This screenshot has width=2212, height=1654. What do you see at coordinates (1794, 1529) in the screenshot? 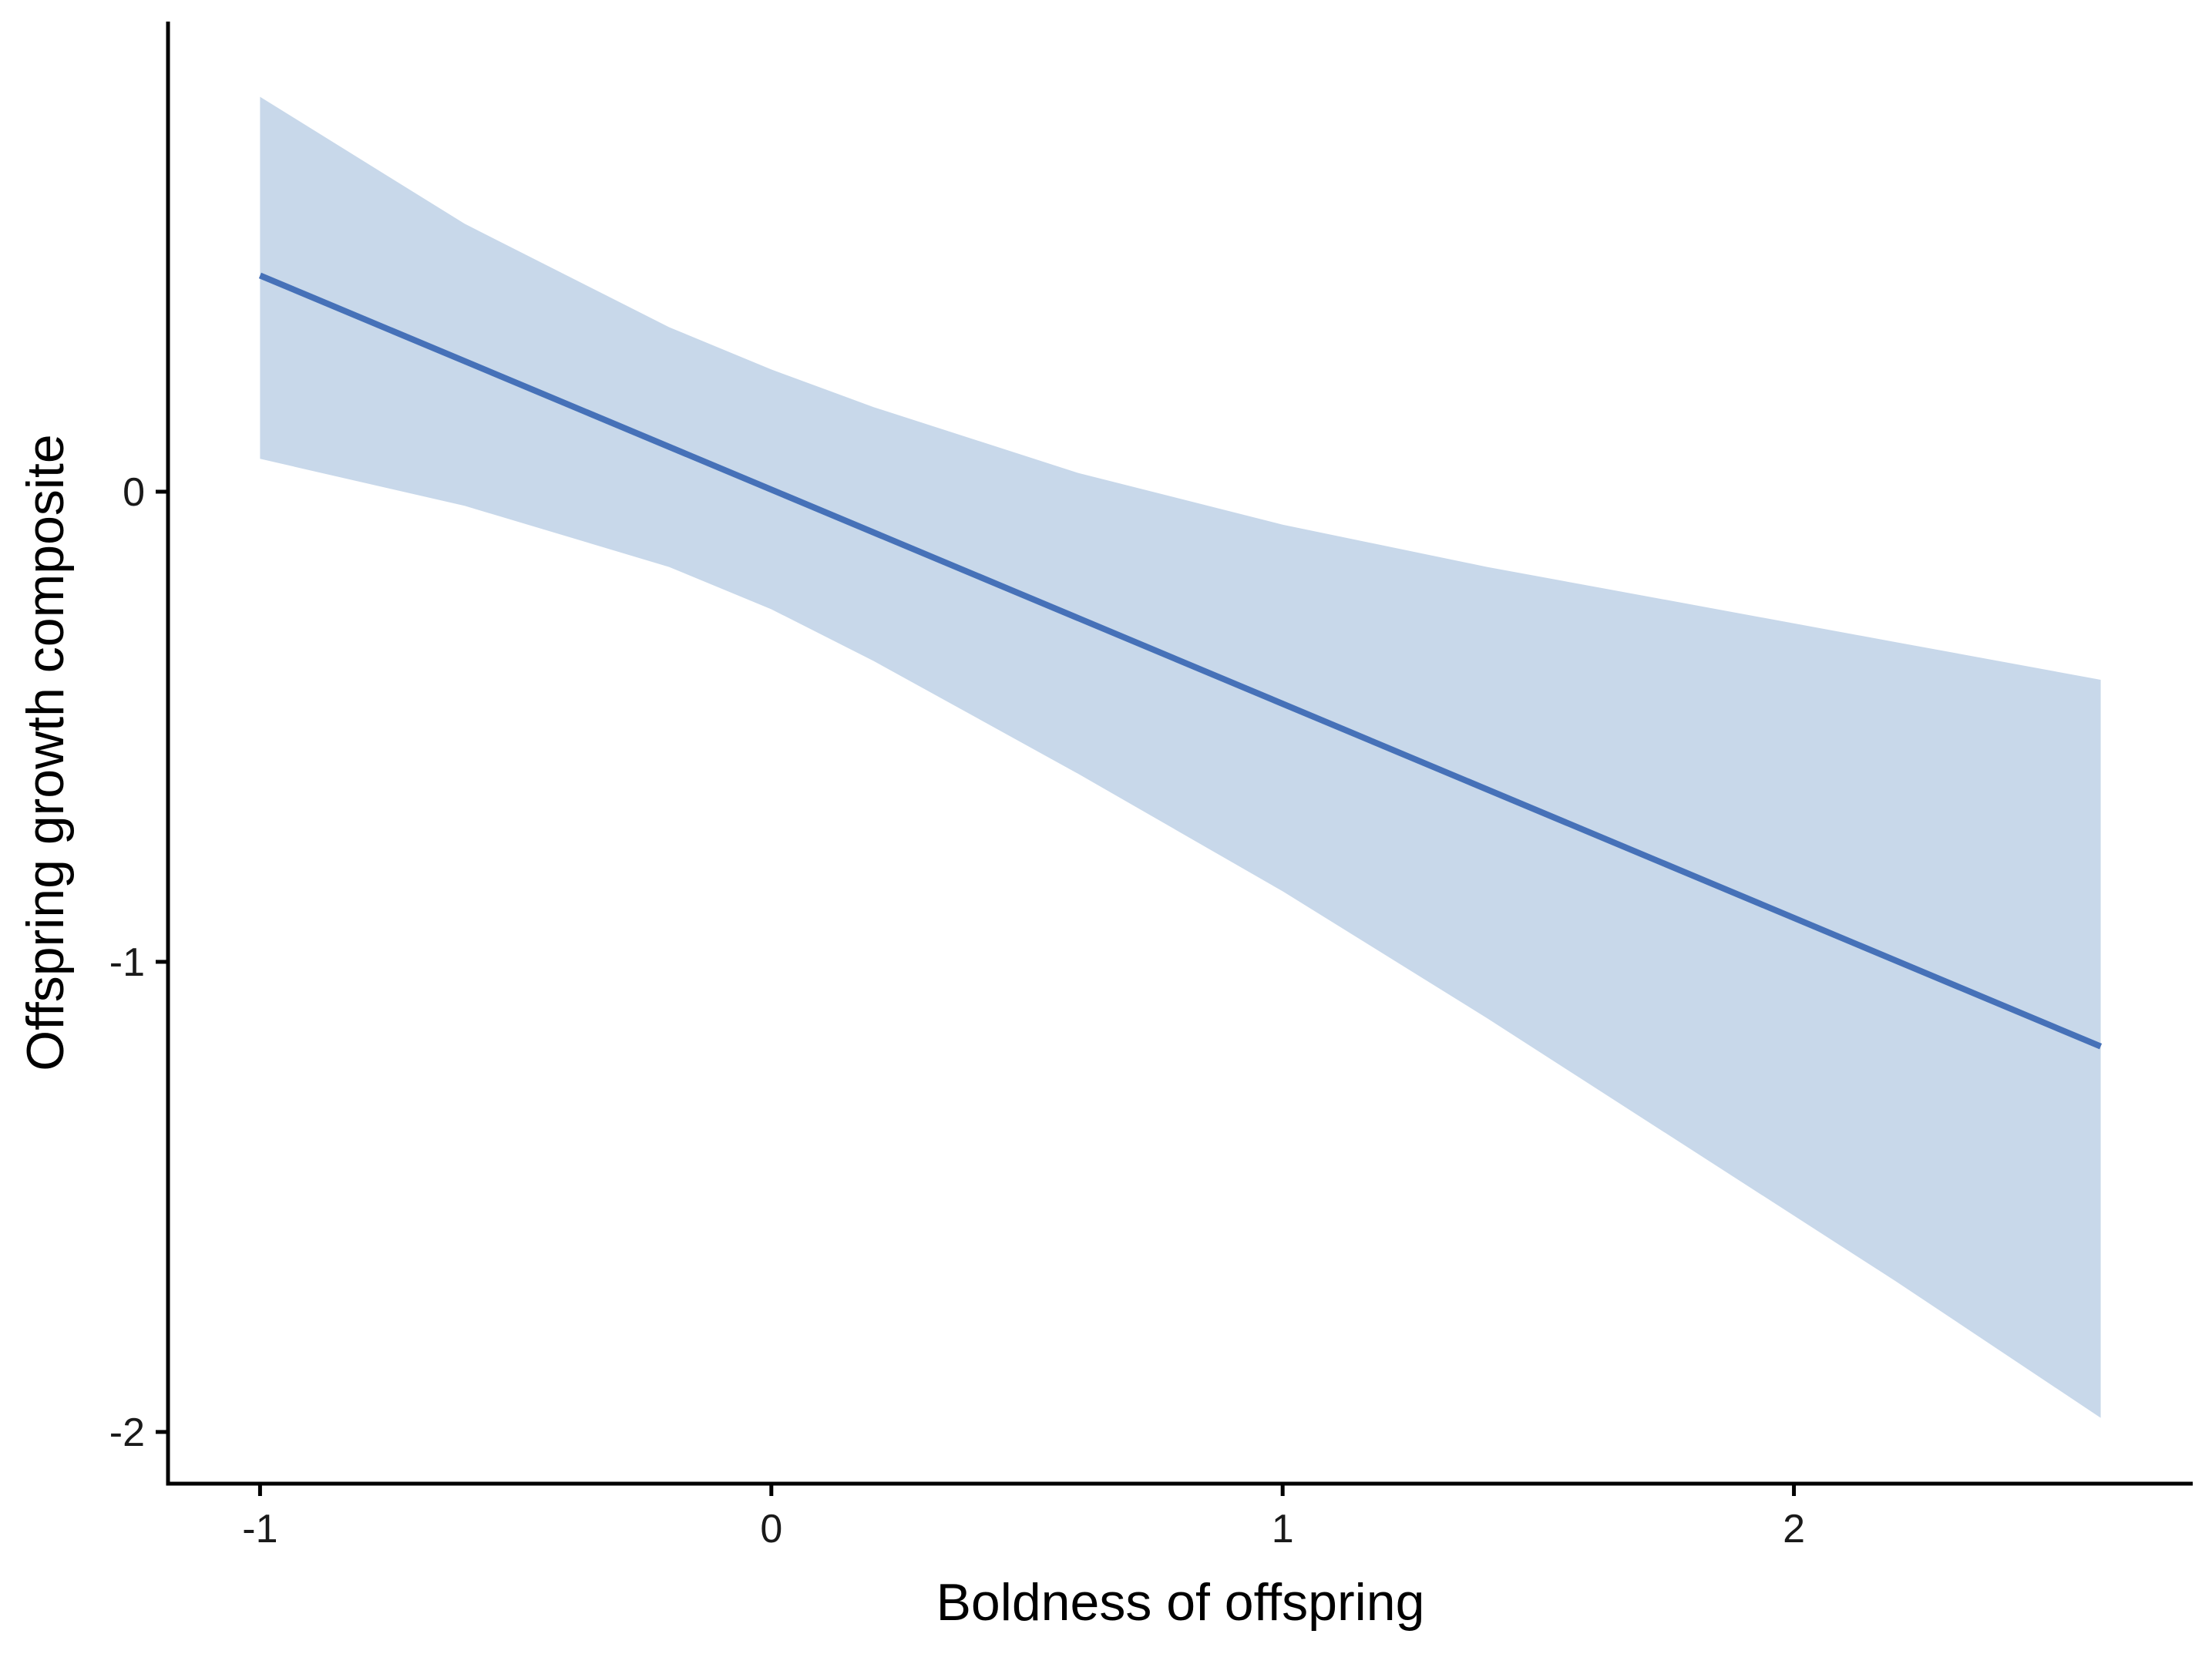
I see `x-tick-label: 2` at bounding box center [1794, 1529].